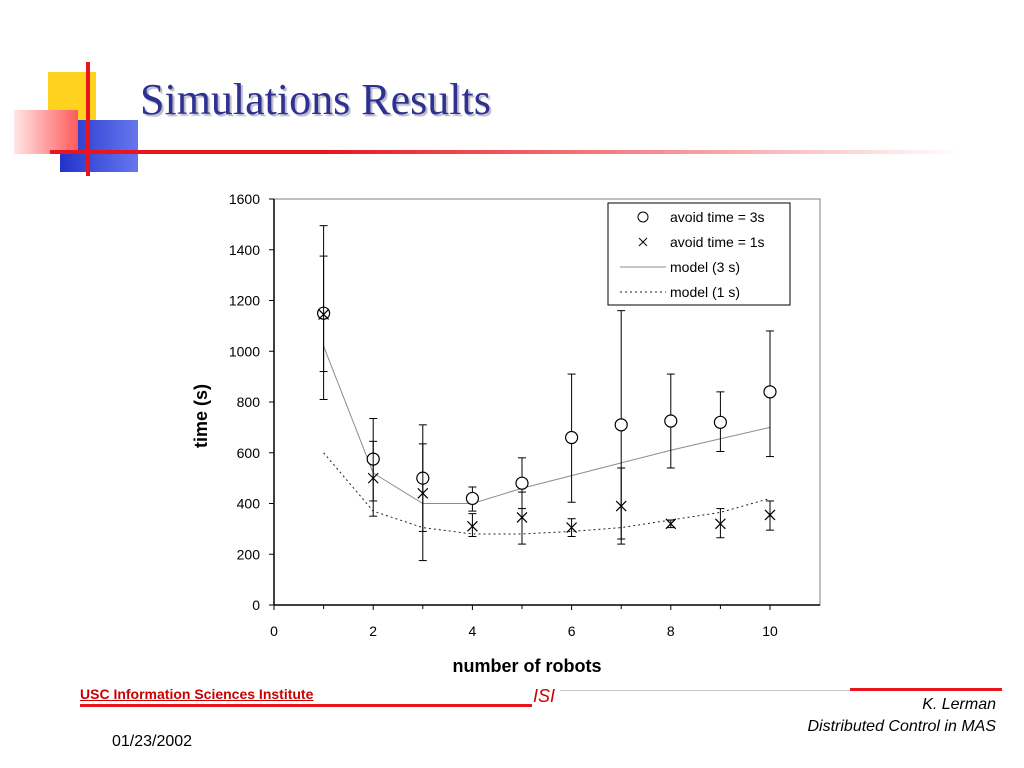 This screenshot has height=768, width=1024. What do you see at coordinates (256, 605) in the screenshot?
I see `y-tick-label: 0` at bounding box center [256, 605].